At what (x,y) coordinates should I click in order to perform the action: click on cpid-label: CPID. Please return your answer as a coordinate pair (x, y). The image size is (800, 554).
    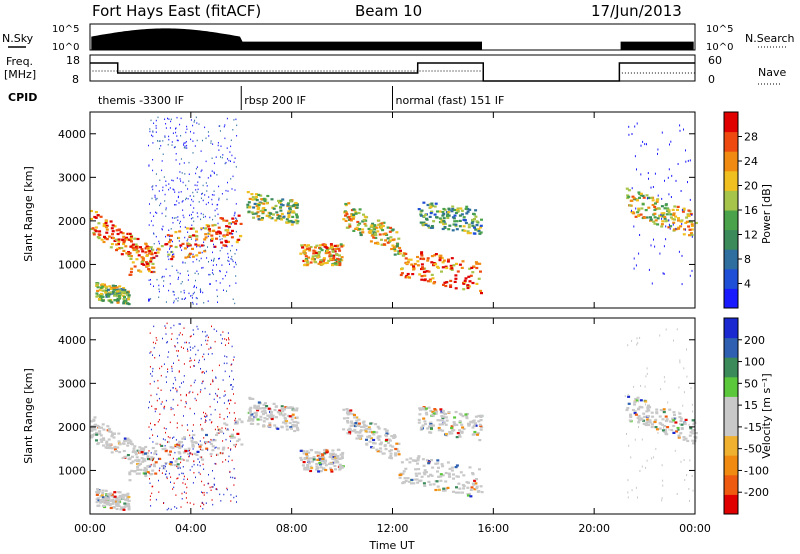
    Looking at the image, I should click on (22, 97).